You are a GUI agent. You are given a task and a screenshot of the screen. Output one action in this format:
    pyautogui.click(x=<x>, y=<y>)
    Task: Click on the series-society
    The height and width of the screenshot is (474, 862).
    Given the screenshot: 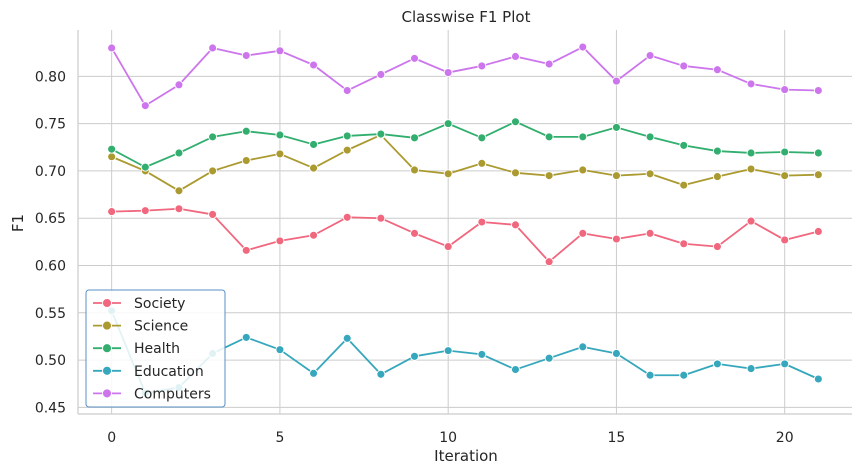 What is the action you would take?
    pyautogui.click(x=465, y=235)
    